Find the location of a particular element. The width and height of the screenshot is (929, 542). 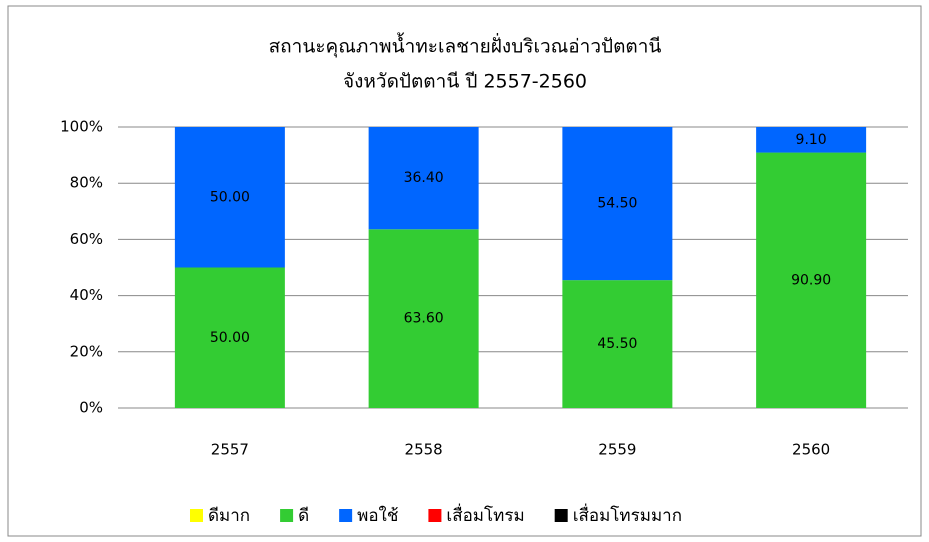

legend-label: เสื่อมโทรม is located at coordinates (485, 514).